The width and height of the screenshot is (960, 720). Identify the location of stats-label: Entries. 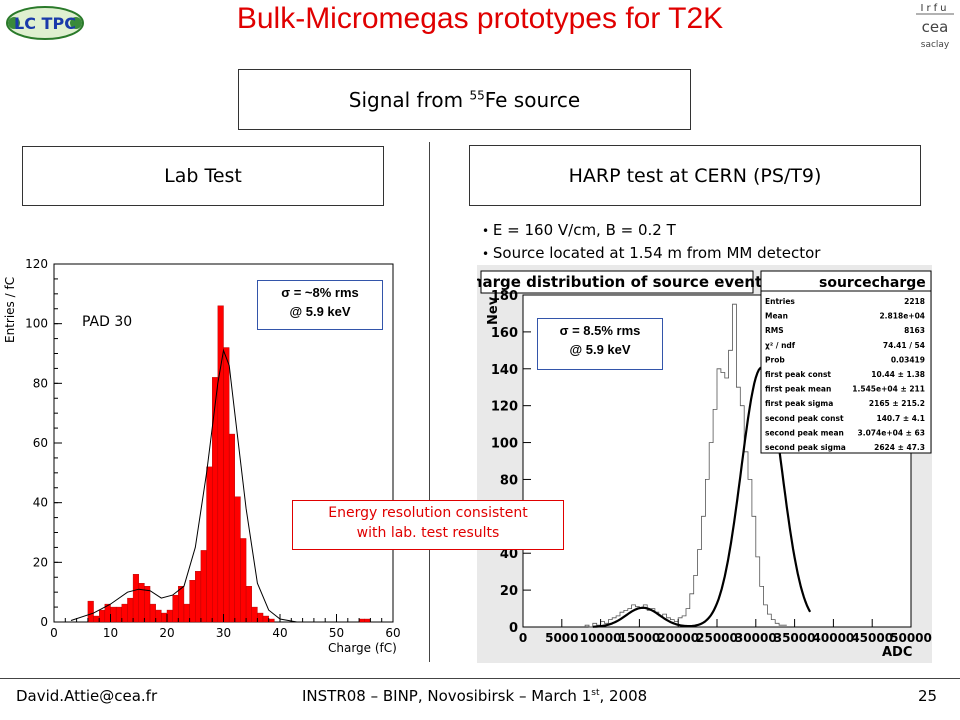
(780, 301).